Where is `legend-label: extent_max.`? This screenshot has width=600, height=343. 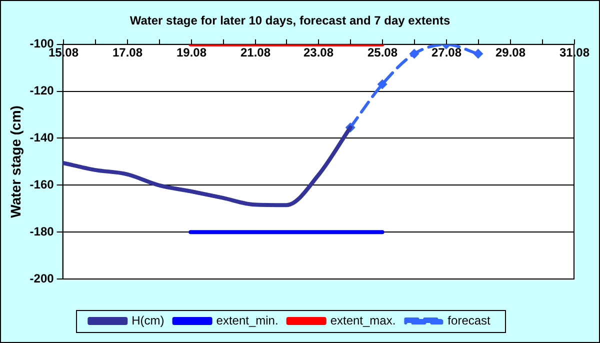 legend-label: extent_max. is located at coordinates (363, 320).